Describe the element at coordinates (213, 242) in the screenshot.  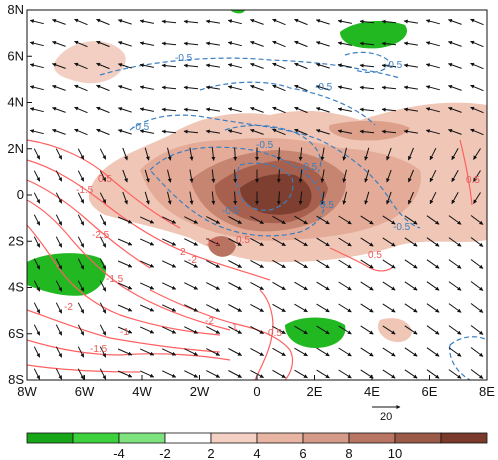
I see `contour-label: 1.5` at that location.